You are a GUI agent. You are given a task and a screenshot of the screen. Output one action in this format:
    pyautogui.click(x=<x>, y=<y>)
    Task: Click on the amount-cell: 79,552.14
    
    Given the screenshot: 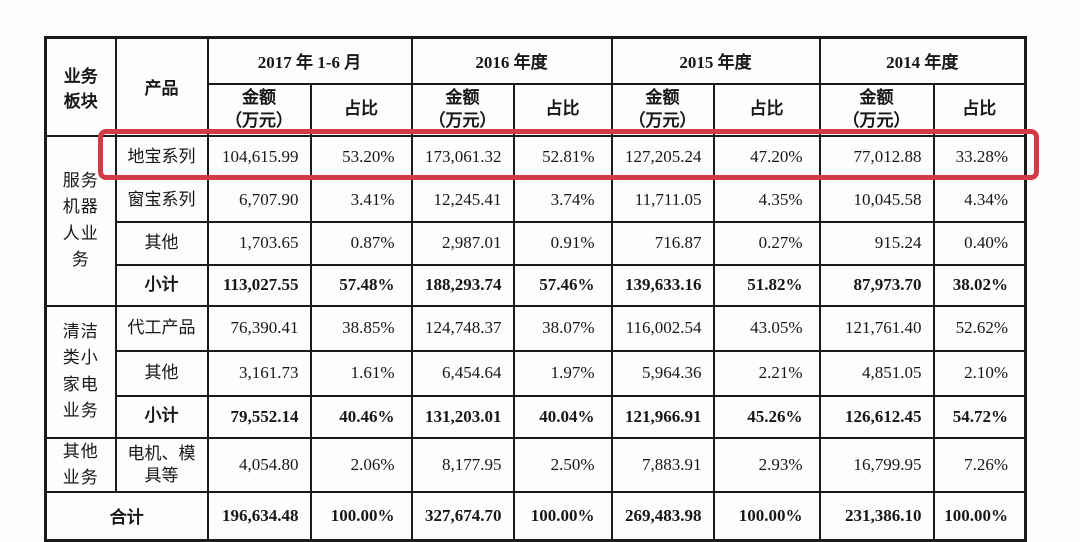 What is the action you would take?
    pyautogui.click(x=259, y=416)
    